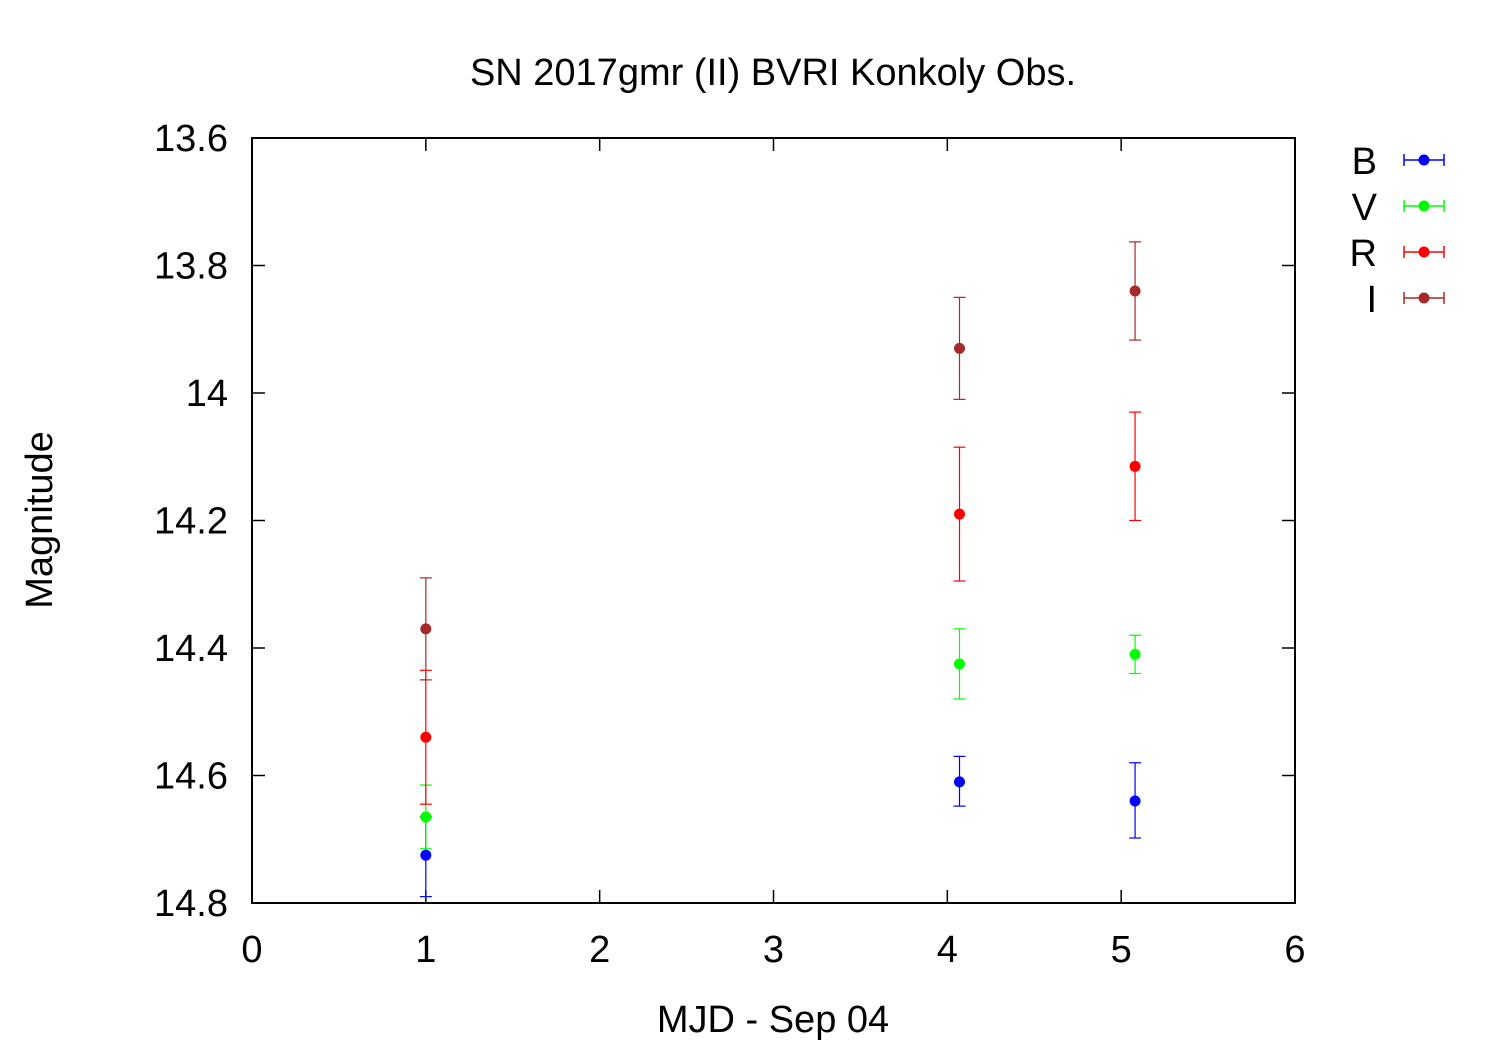 The image size is (1500, 1050). I want to click on series-B, so click(780, 826).